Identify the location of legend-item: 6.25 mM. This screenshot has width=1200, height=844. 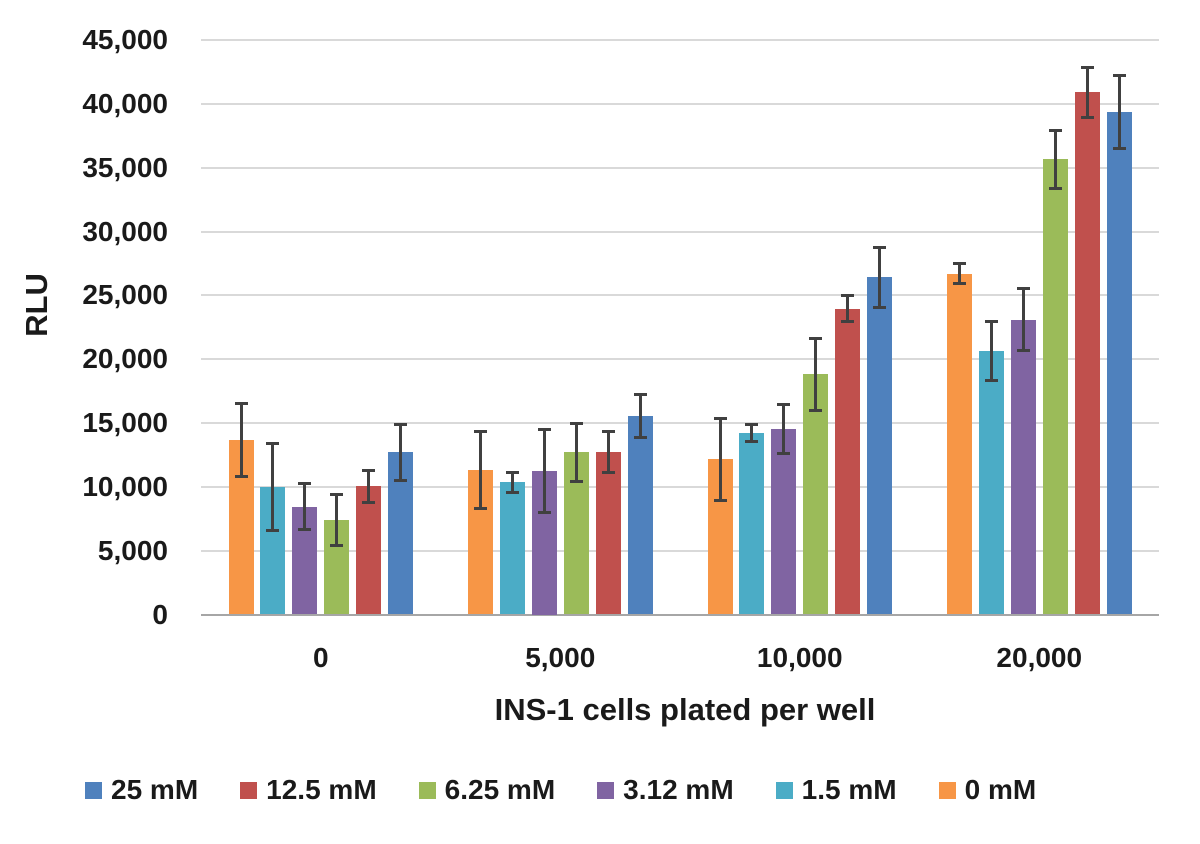
(487, 790).